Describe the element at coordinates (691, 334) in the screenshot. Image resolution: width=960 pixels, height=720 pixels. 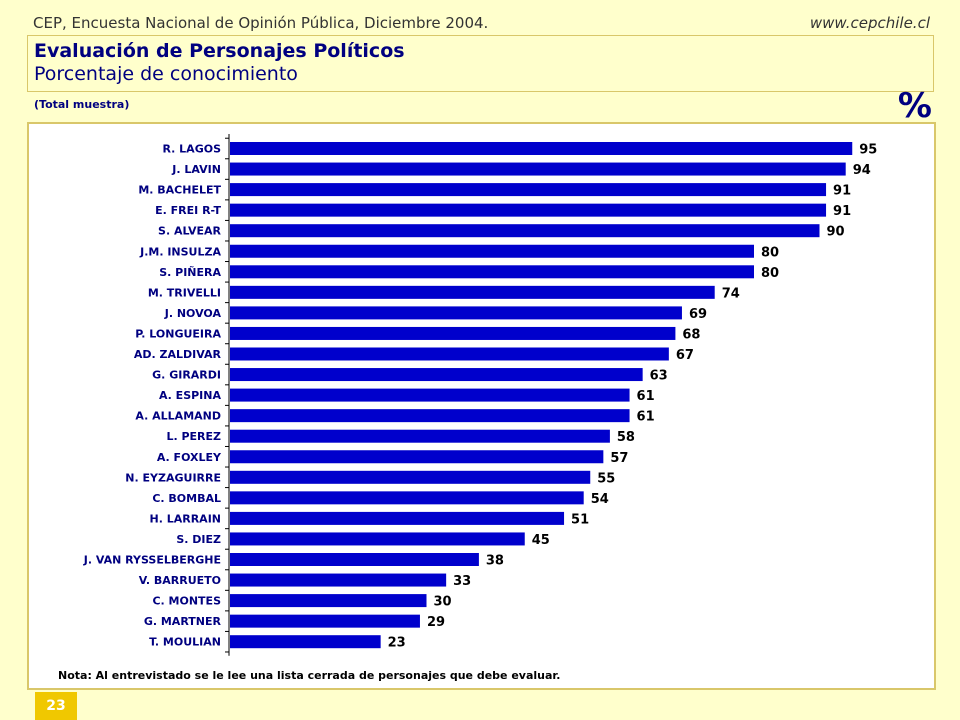
I see `value-label: 68` at that location.